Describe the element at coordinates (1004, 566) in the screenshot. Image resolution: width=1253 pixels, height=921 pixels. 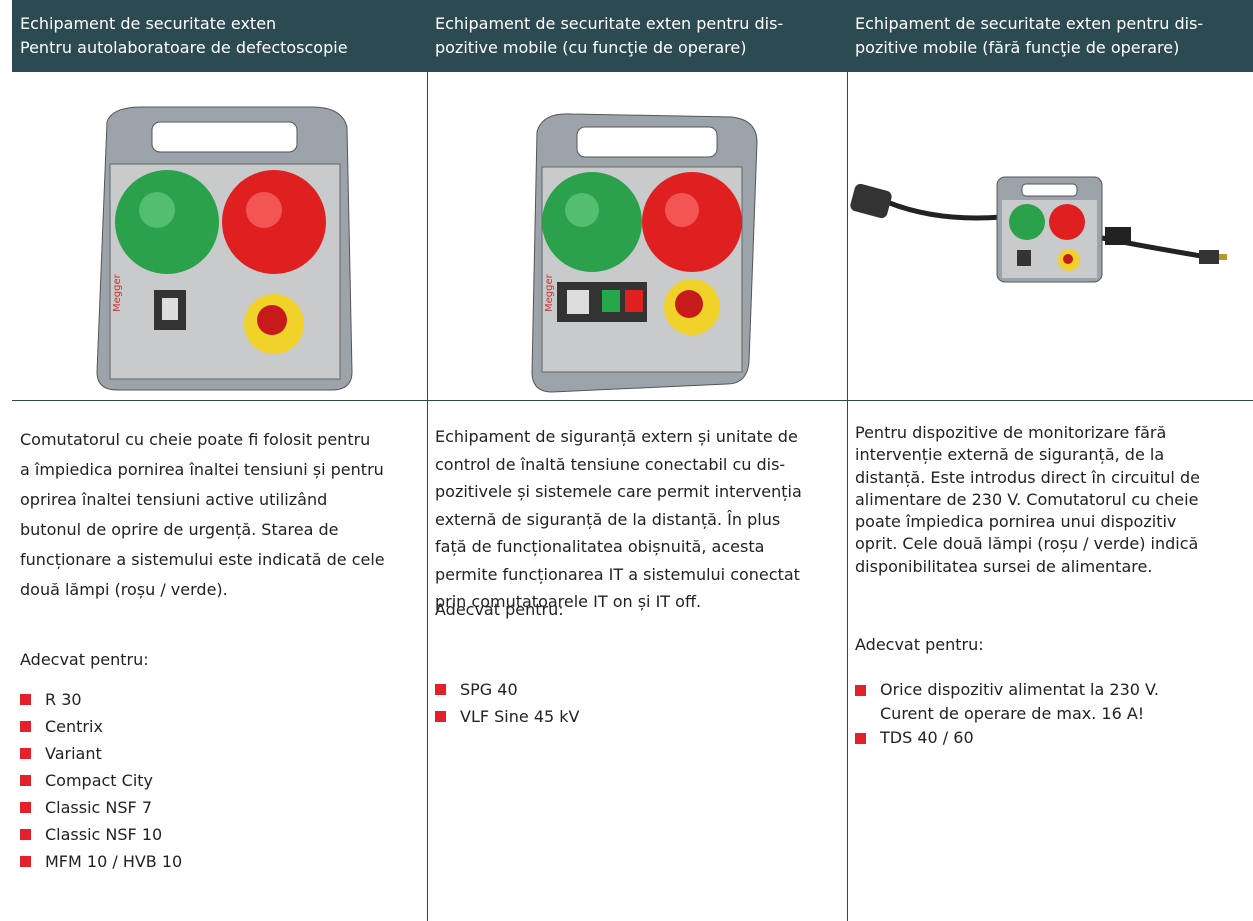
I see `description-line: disponibilitatea sursei de alimentare.` at that location.